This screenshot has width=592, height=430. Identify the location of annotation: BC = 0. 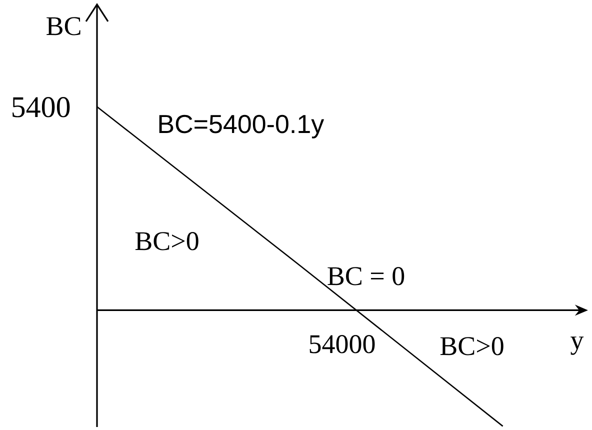
(366, 276).